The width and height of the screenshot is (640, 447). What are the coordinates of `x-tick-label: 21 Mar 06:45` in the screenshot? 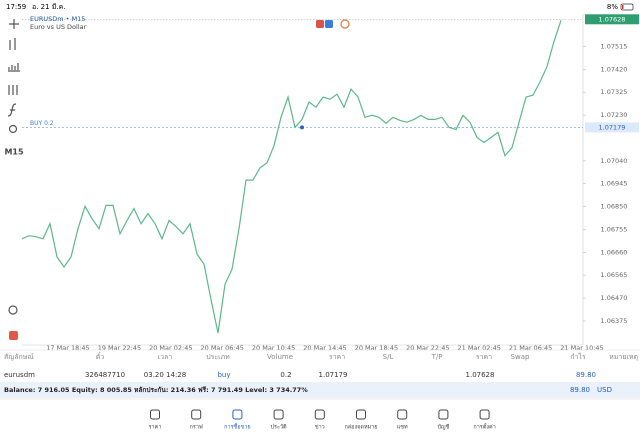 It's located at (530, 348).